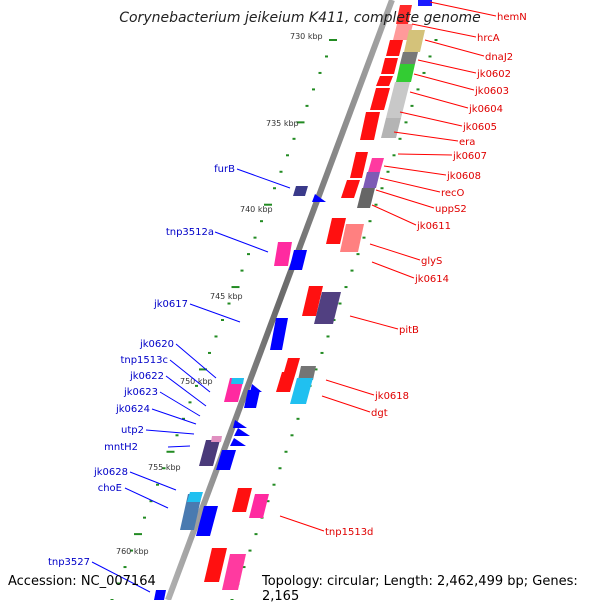  I want to click on gene-jk0604, so click(398, 100).